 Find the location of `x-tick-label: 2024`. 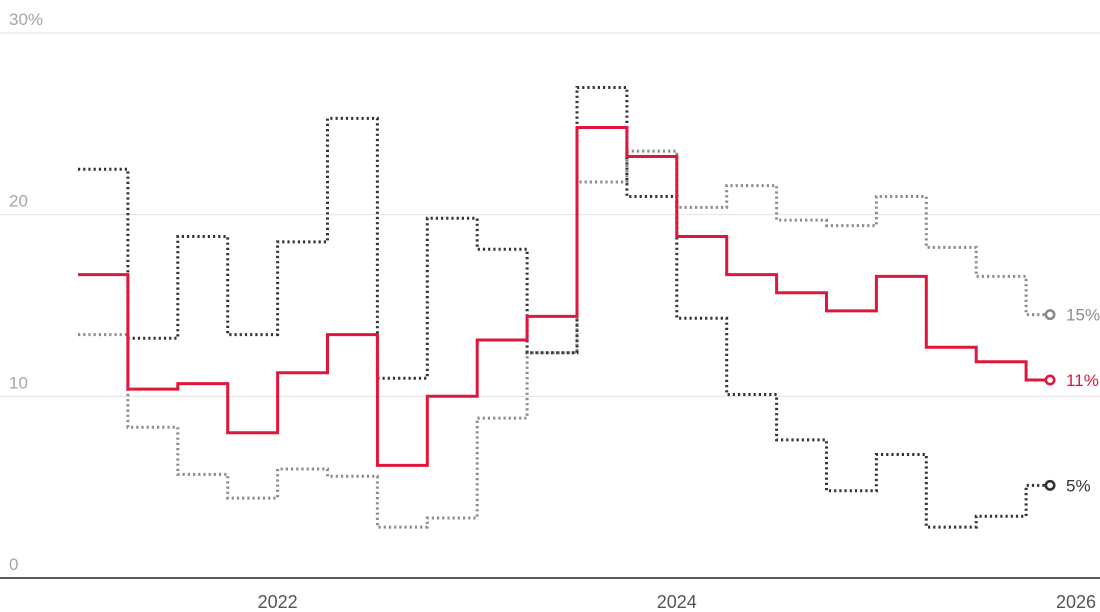

x-tick-label: 2024 is located at coordinates (677, 602).